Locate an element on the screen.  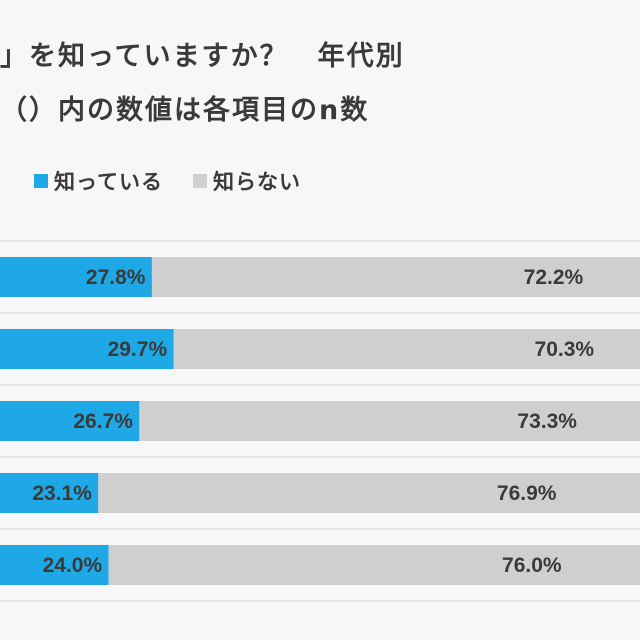
data-label-known: 26.7% is located at coordinates (103, 421).